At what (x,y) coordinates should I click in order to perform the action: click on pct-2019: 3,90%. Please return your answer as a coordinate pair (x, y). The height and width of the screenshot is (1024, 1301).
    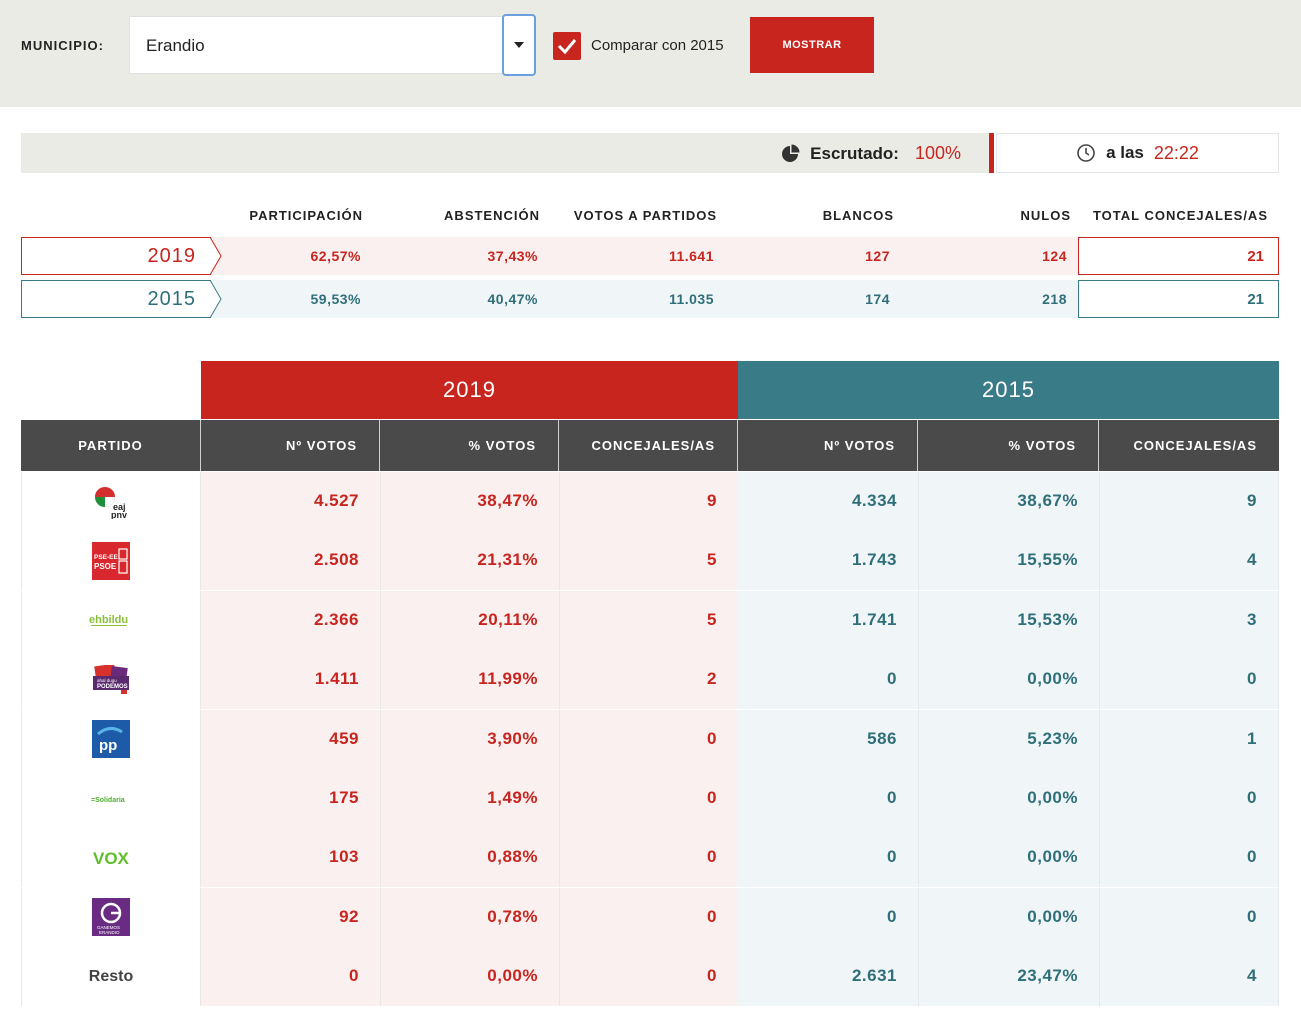
    Looking at the image, I should click on (512, 738).